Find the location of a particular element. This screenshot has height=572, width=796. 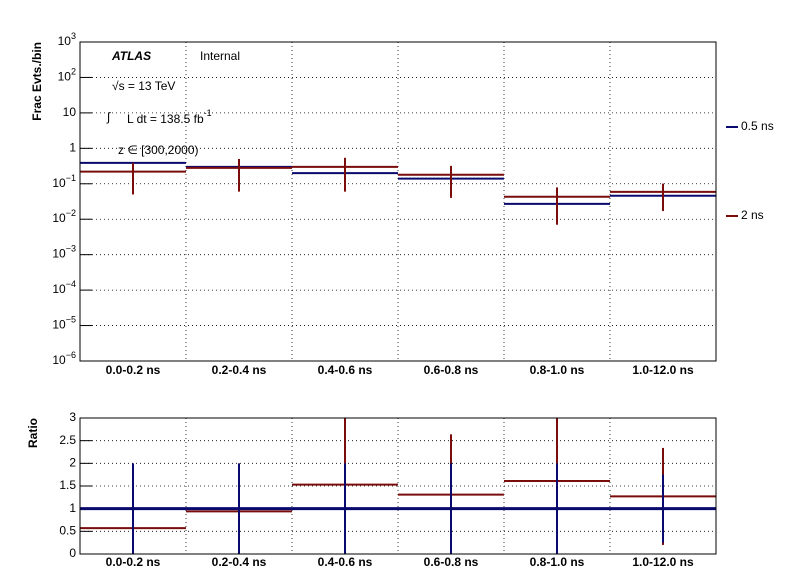

annotation-superscript: -1 is located at coordinates (208, 113).